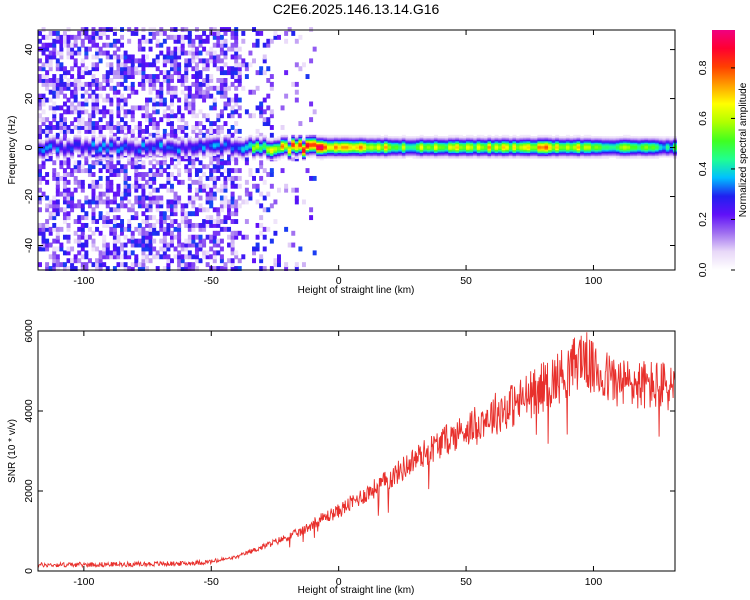 The height and width of the screenshot is (600, 750). What do you see at coordinates (703, 219) in the screenshot?
I see `colorbar-tick-label: 0.2` at bounding box center [703, 219].